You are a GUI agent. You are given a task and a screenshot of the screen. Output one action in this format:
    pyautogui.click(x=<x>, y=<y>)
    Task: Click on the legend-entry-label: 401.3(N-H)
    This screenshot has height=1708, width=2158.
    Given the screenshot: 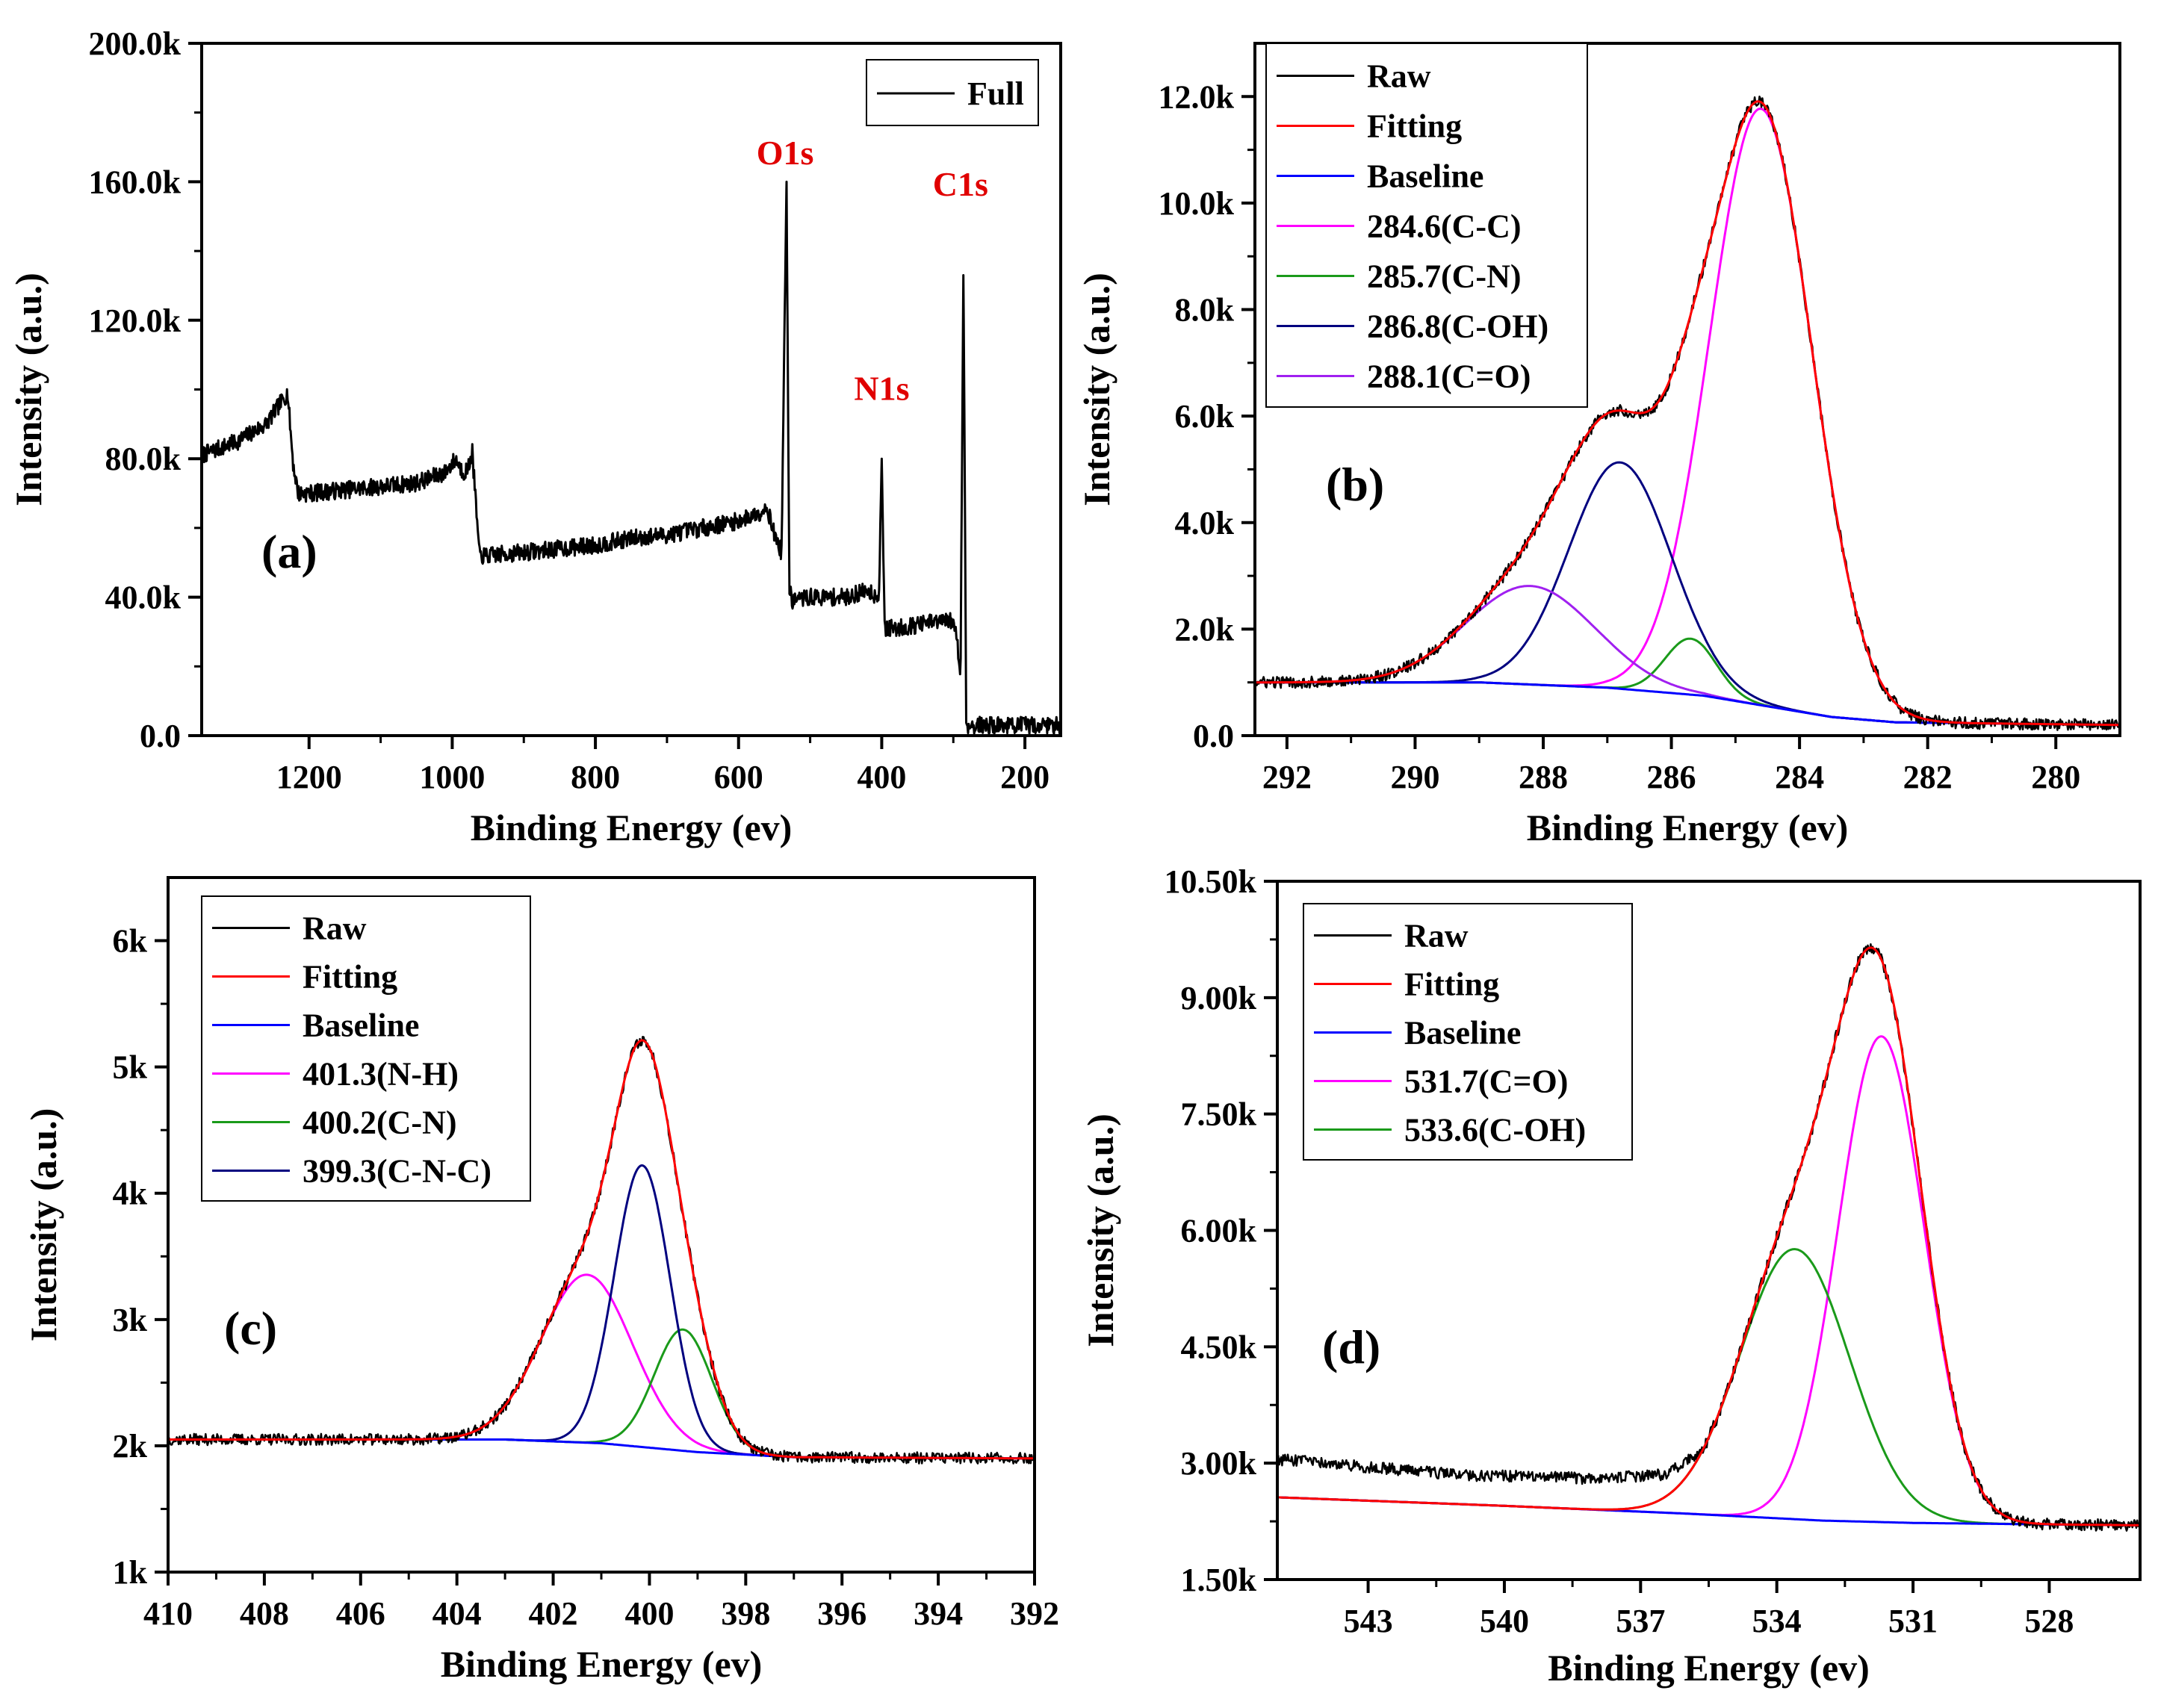 What is the action you would take?
    pyautogui.click(x=381, y=1074)
    